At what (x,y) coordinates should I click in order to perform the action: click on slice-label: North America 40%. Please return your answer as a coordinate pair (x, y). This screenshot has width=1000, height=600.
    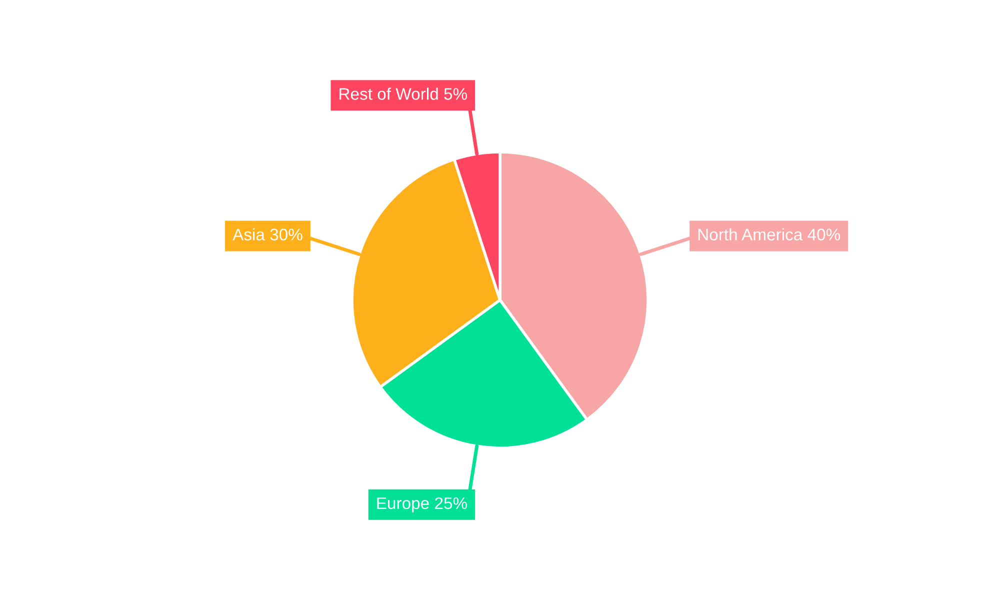
    Looking at the image, I should click on (769, 234).